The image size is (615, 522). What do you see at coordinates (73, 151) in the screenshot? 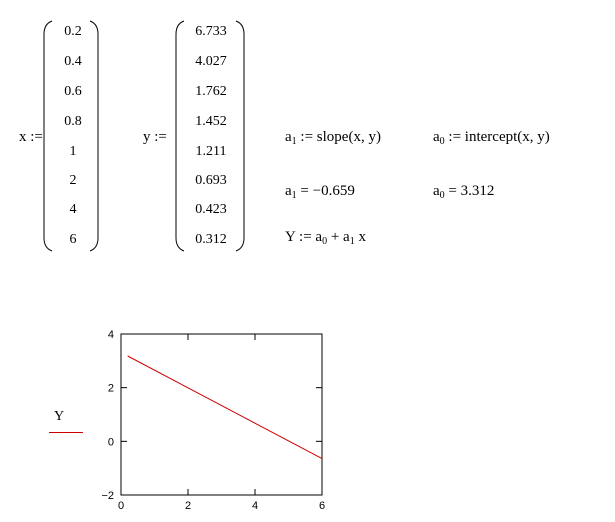
I see `x-vector-cell: 1` at bounding box center [73, 151].